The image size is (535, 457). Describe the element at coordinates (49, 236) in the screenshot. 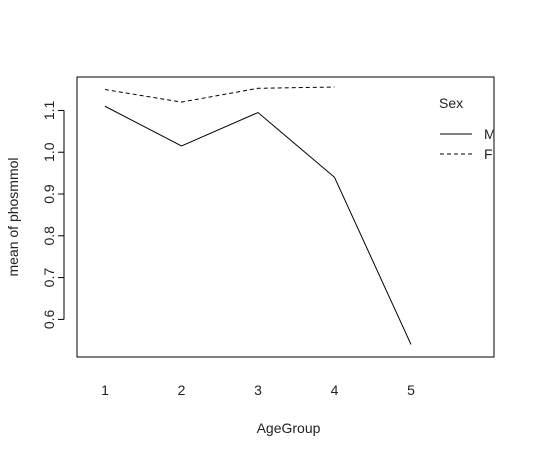

I see `y-tick-label: 0.8` at that location.